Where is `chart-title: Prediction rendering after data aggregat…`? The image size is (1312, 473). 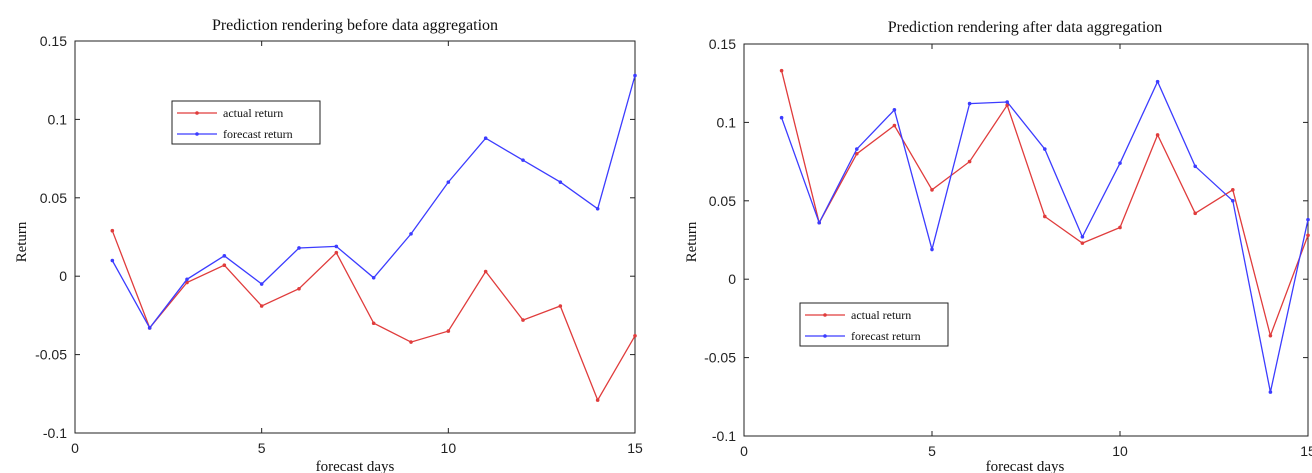 chart-title: Prediction rendering after data aggregat… is located at coordinates (1025, 27).